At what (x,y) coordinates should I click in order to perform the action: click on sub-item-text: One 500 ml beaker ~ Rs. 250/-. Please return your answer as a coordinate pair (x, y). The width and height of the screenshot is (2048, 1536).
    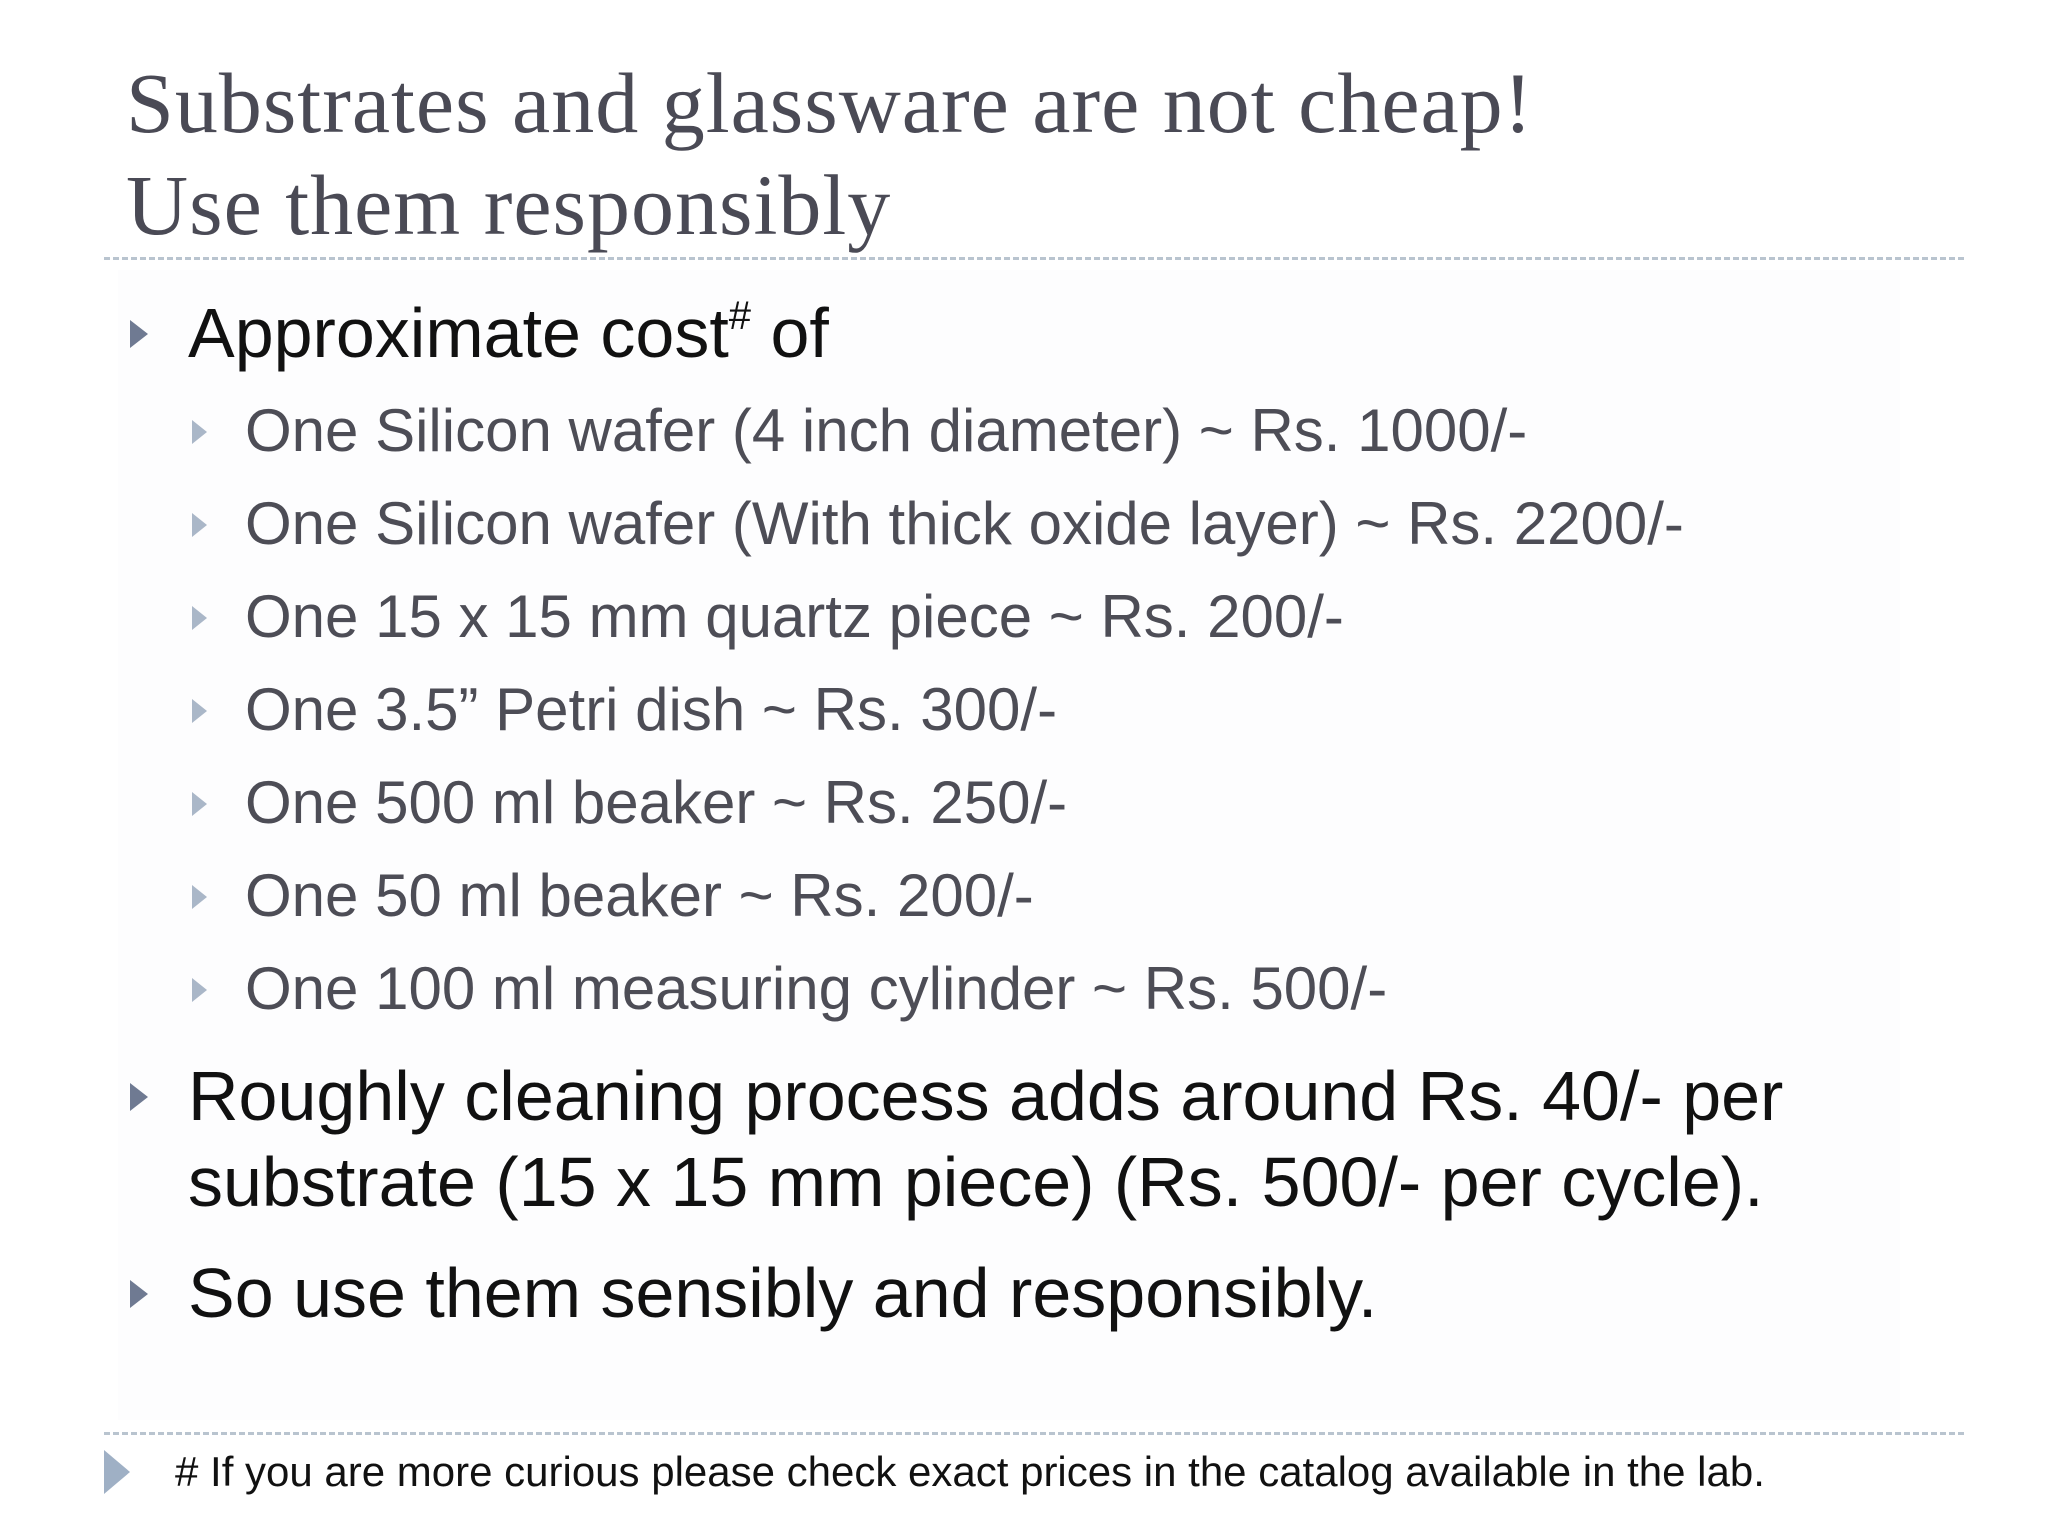
    Looking at the image, I should click on (656, 802).